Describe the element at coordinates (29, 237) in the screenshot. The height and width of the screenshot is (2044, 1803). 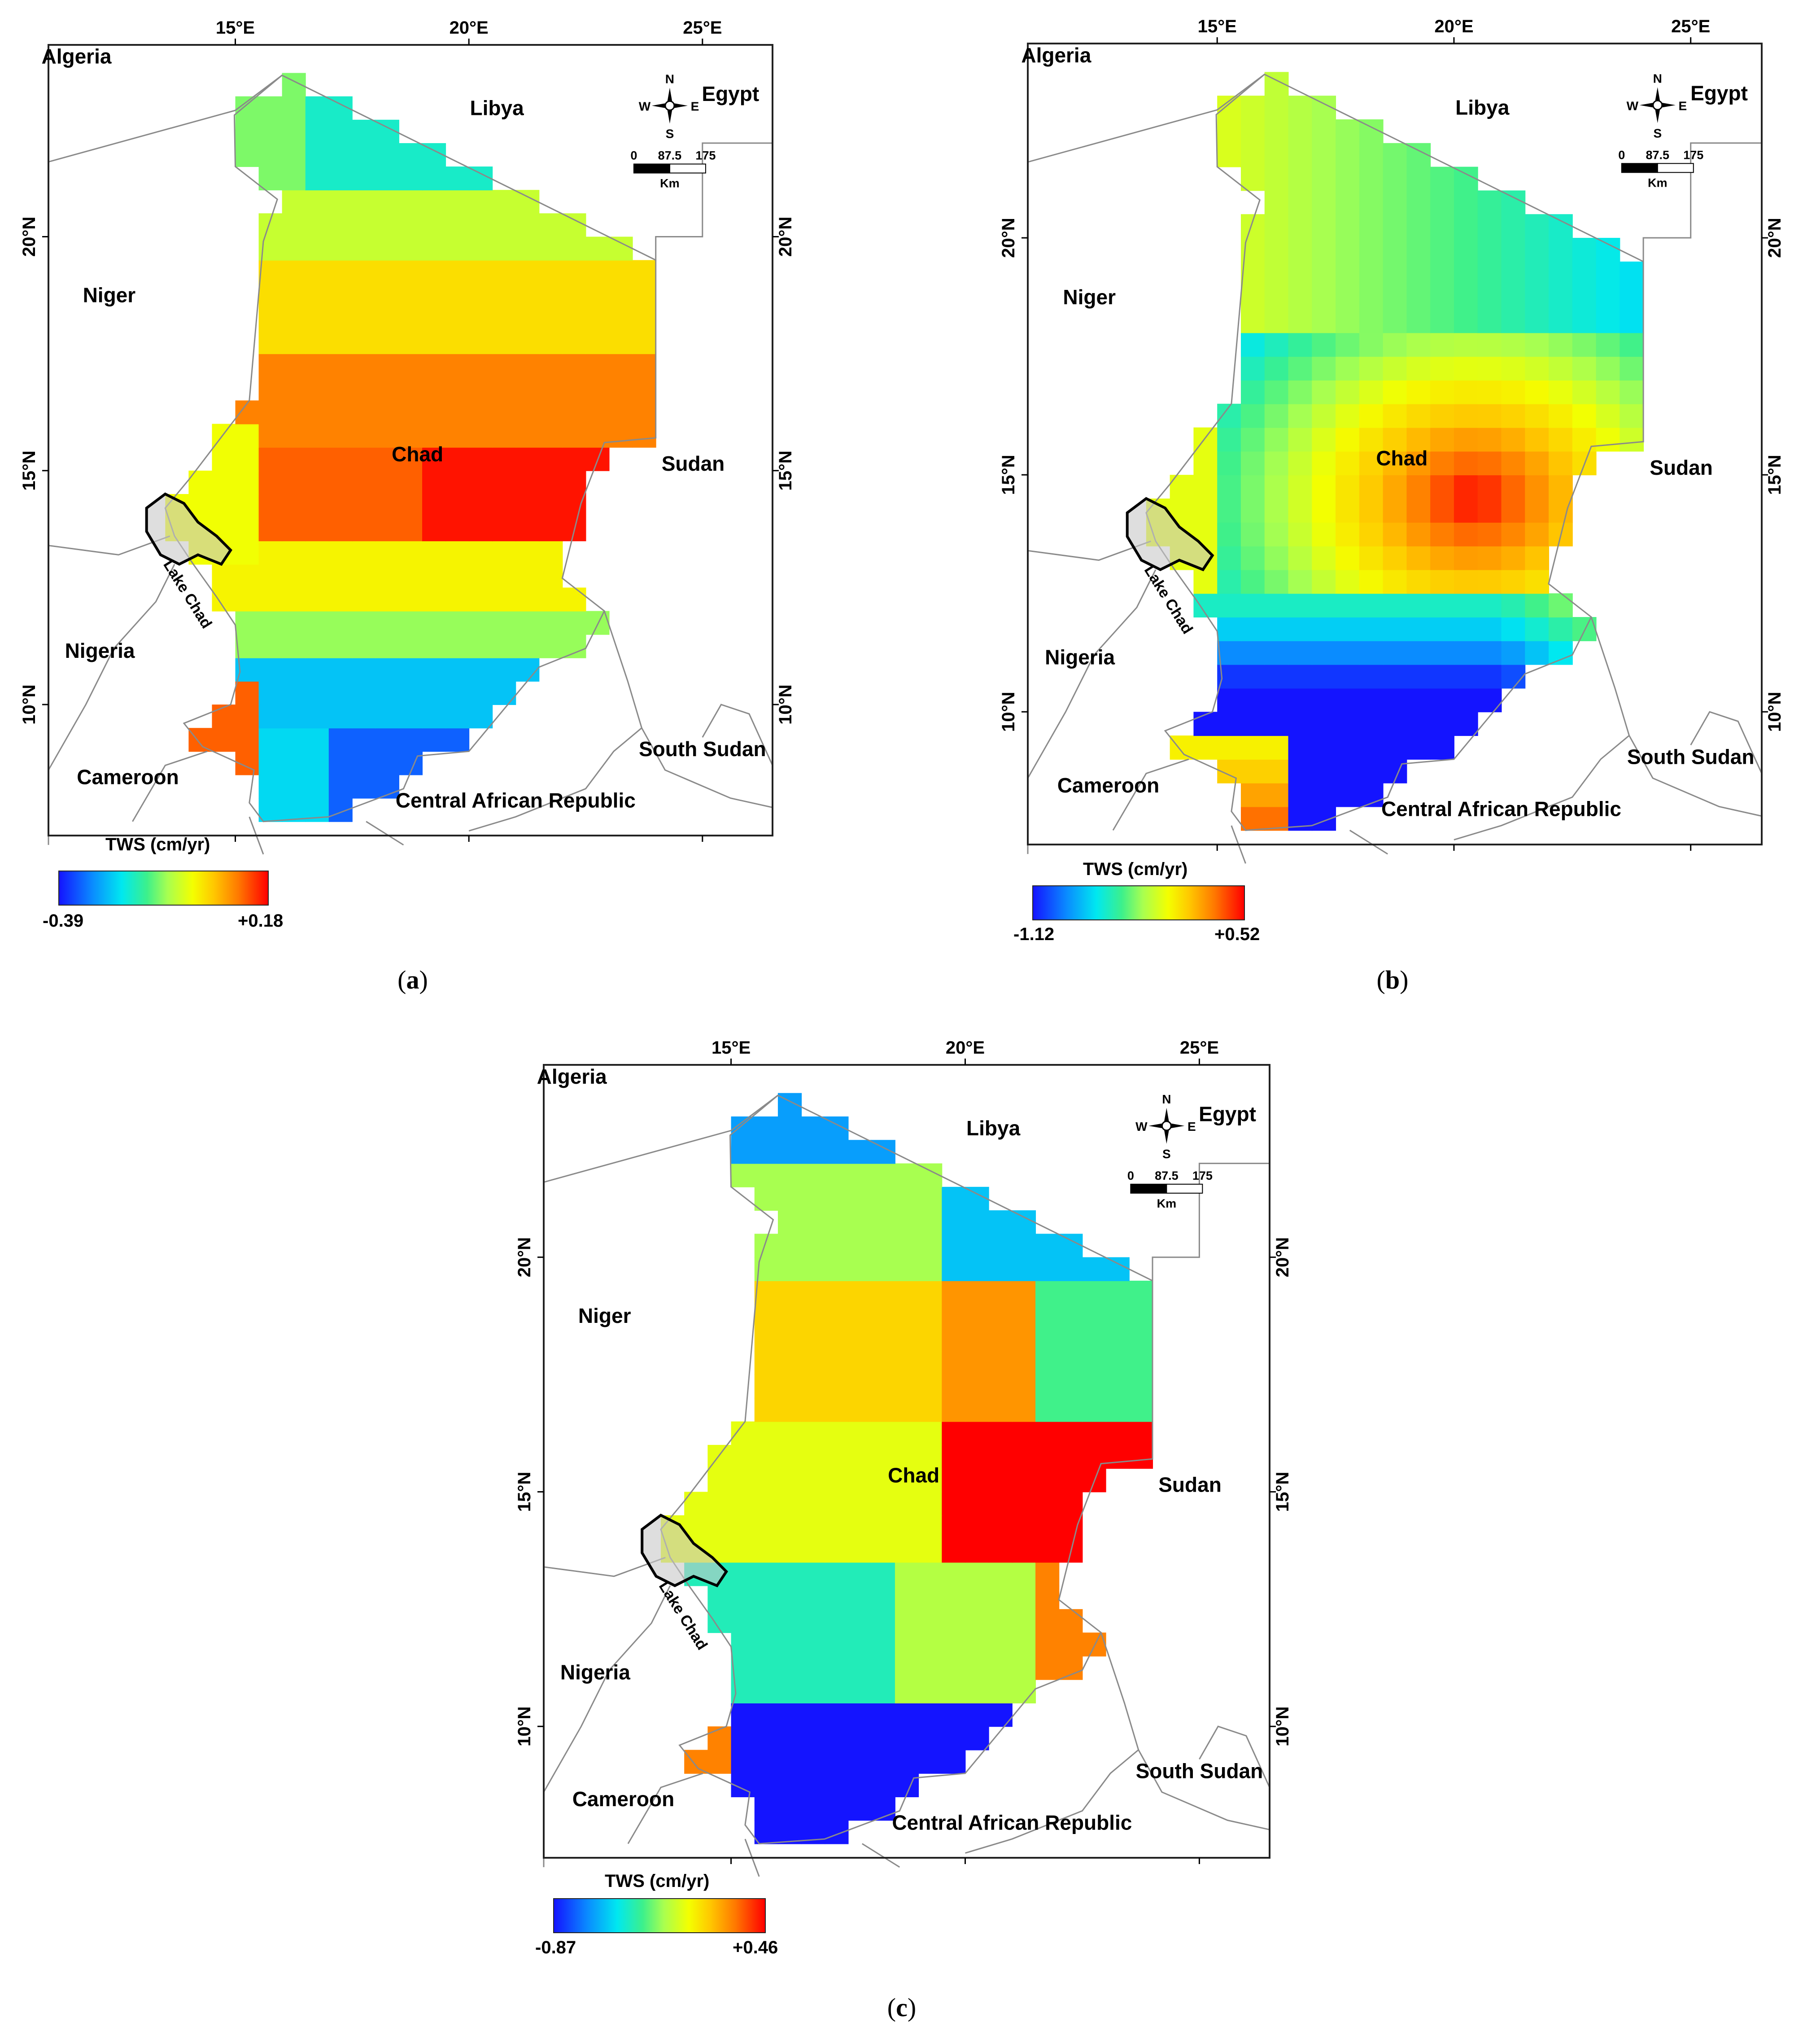
I see `lat-tick-label: 20°N` at that location.